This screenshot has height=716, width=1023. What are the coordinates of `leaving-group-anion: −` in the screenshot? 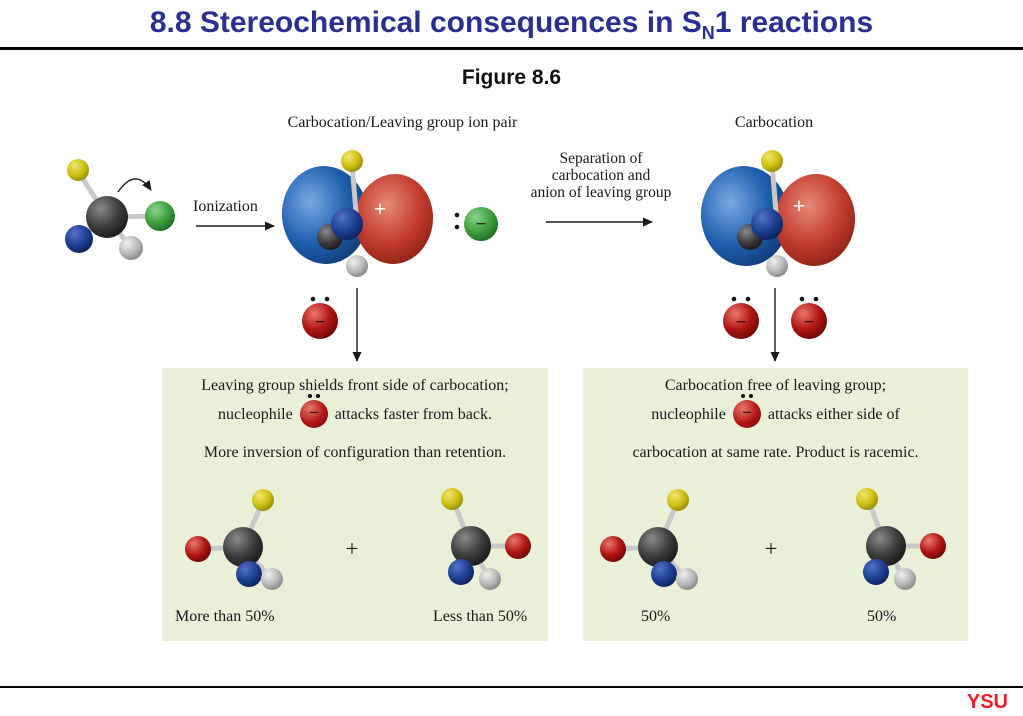 It's located at (476, 224).